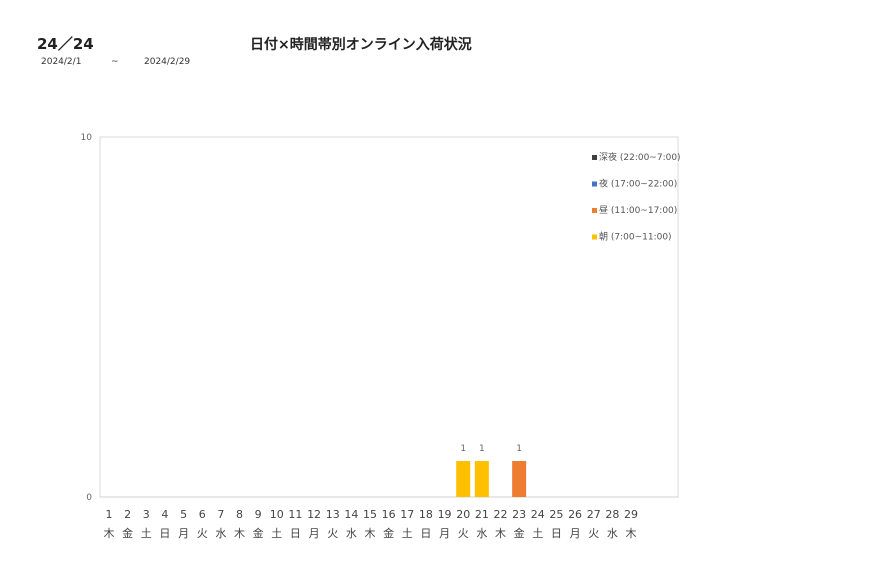  Describe the element at coordinates (109, 514) in the screenshot. I see `x-tick-label: 1` at that location.